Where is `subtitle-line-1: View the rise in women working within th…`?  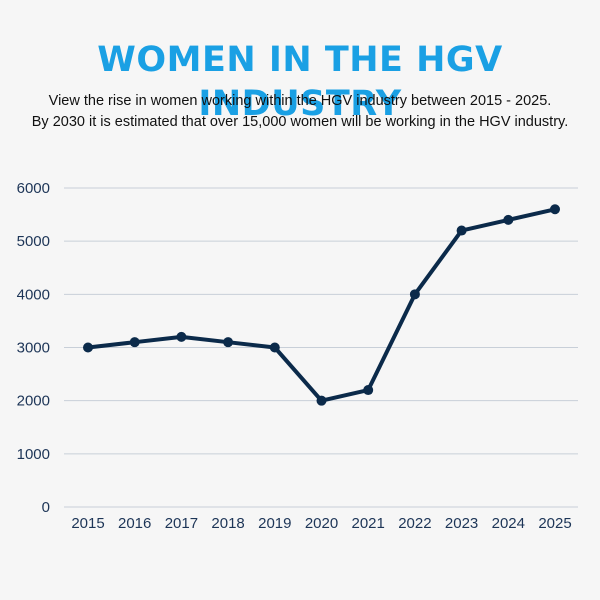
subtitle-line-1: View the rise in women working within th… is located at coordinates (300, 101).